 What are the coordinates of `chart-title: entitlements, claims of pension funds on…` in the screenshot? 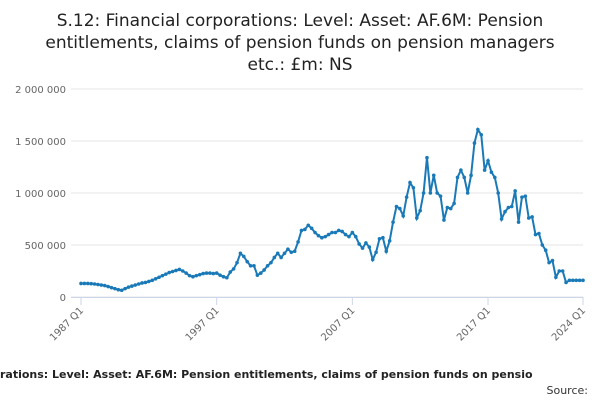 It's located at (299, 43).